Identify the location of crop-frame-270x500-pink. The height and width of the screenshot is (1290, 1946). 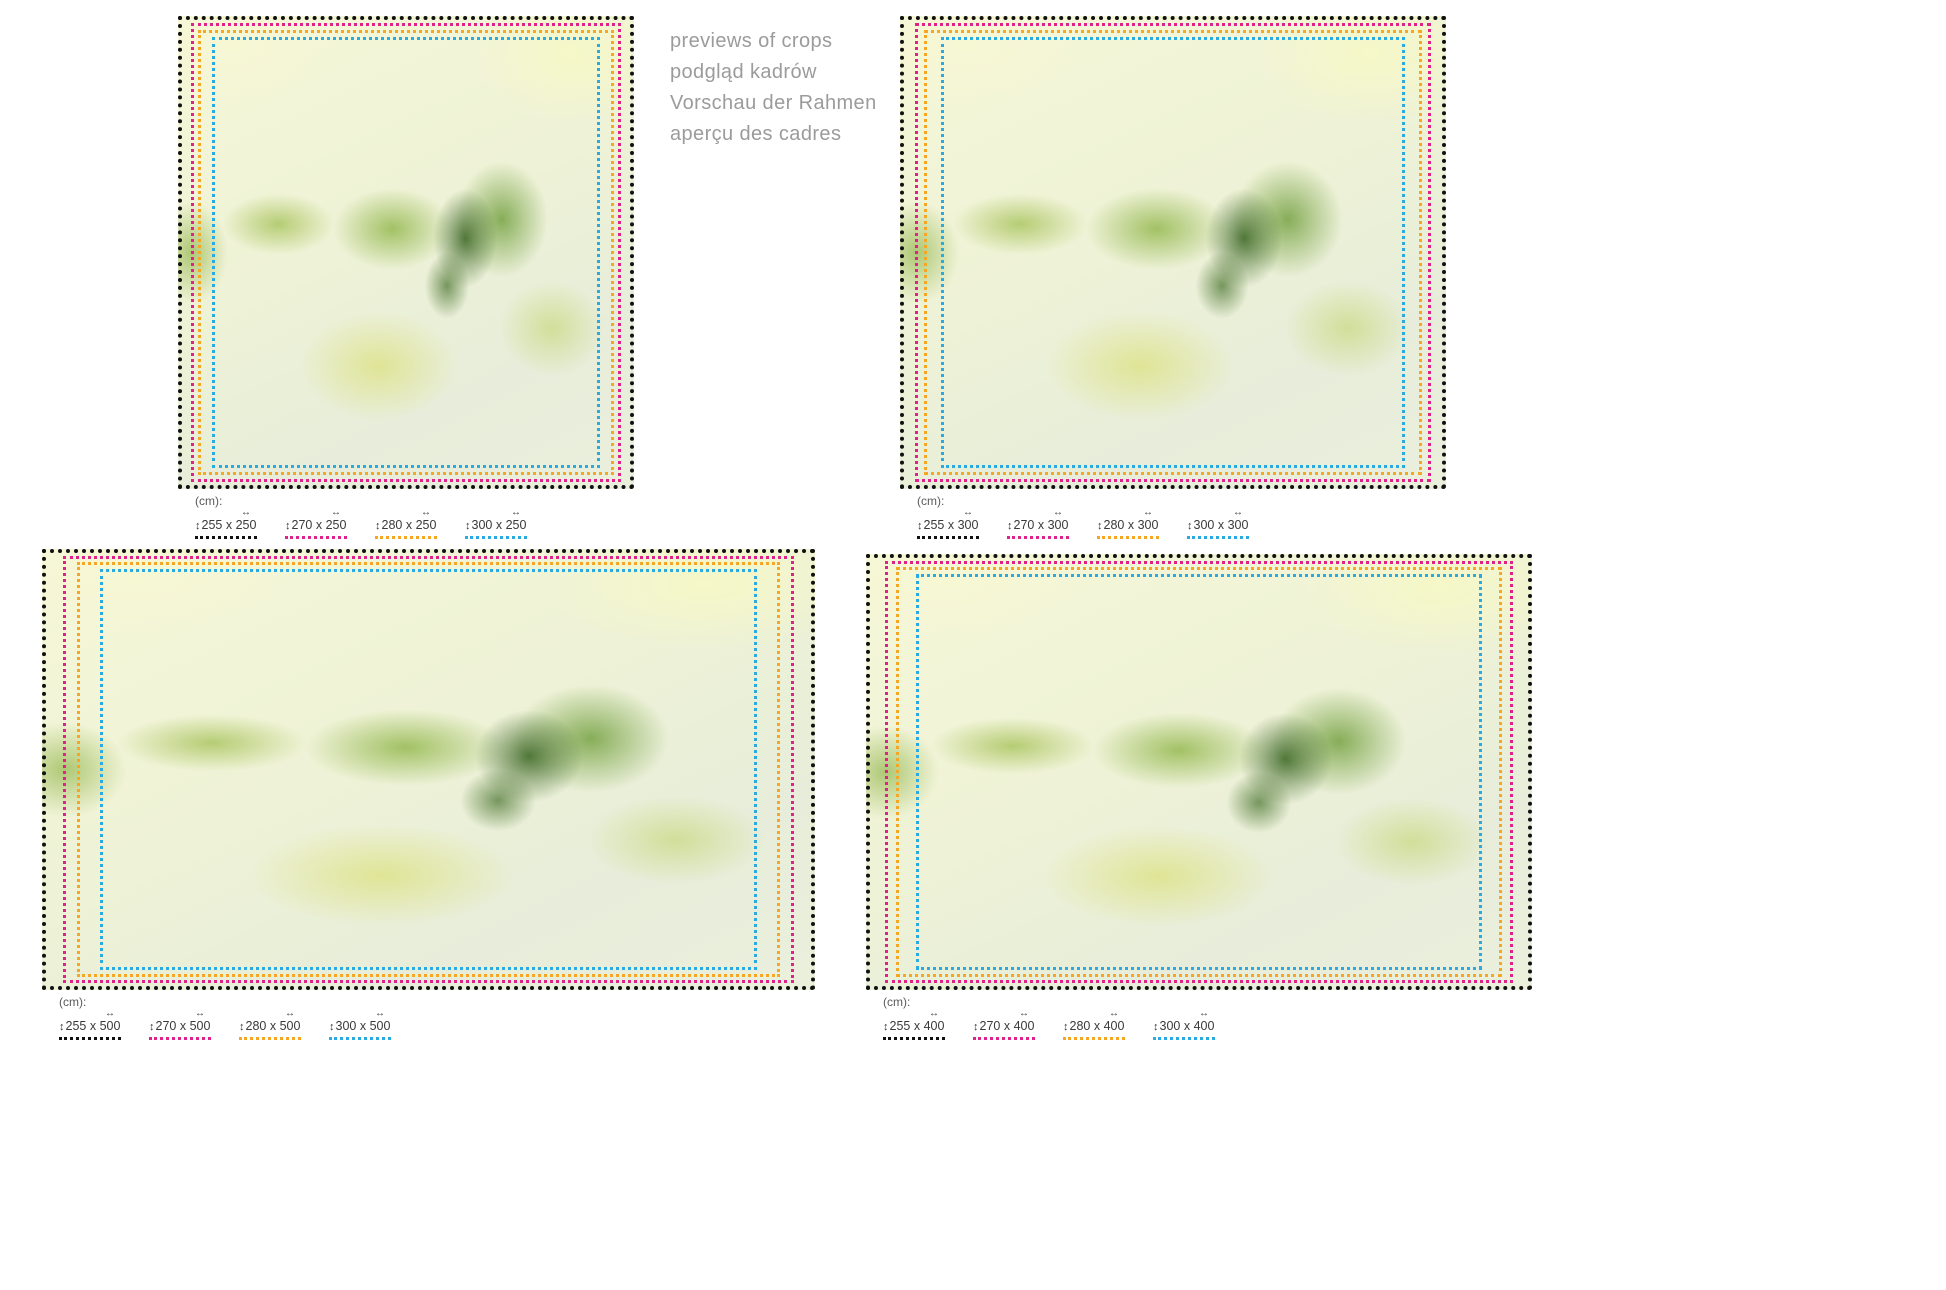
(428, 769).